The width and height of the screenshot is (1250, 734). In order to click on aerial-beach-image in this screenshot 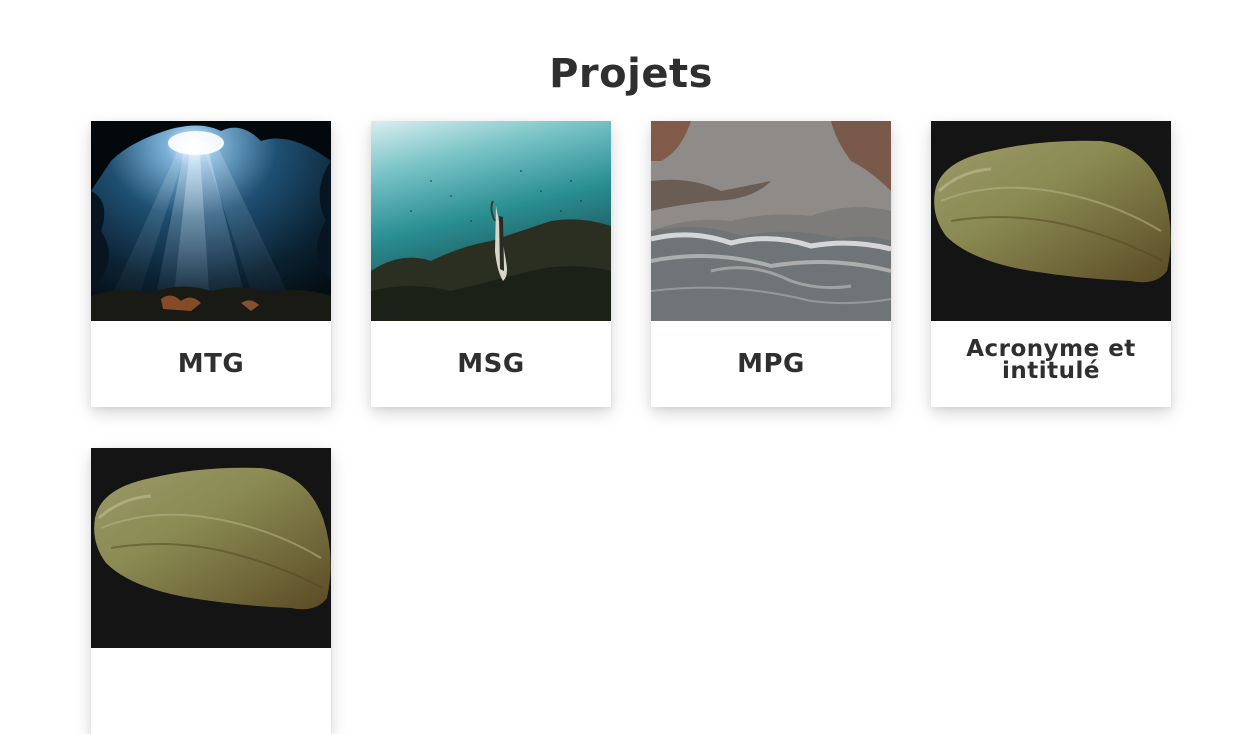, I will do `click(771, 221)`.